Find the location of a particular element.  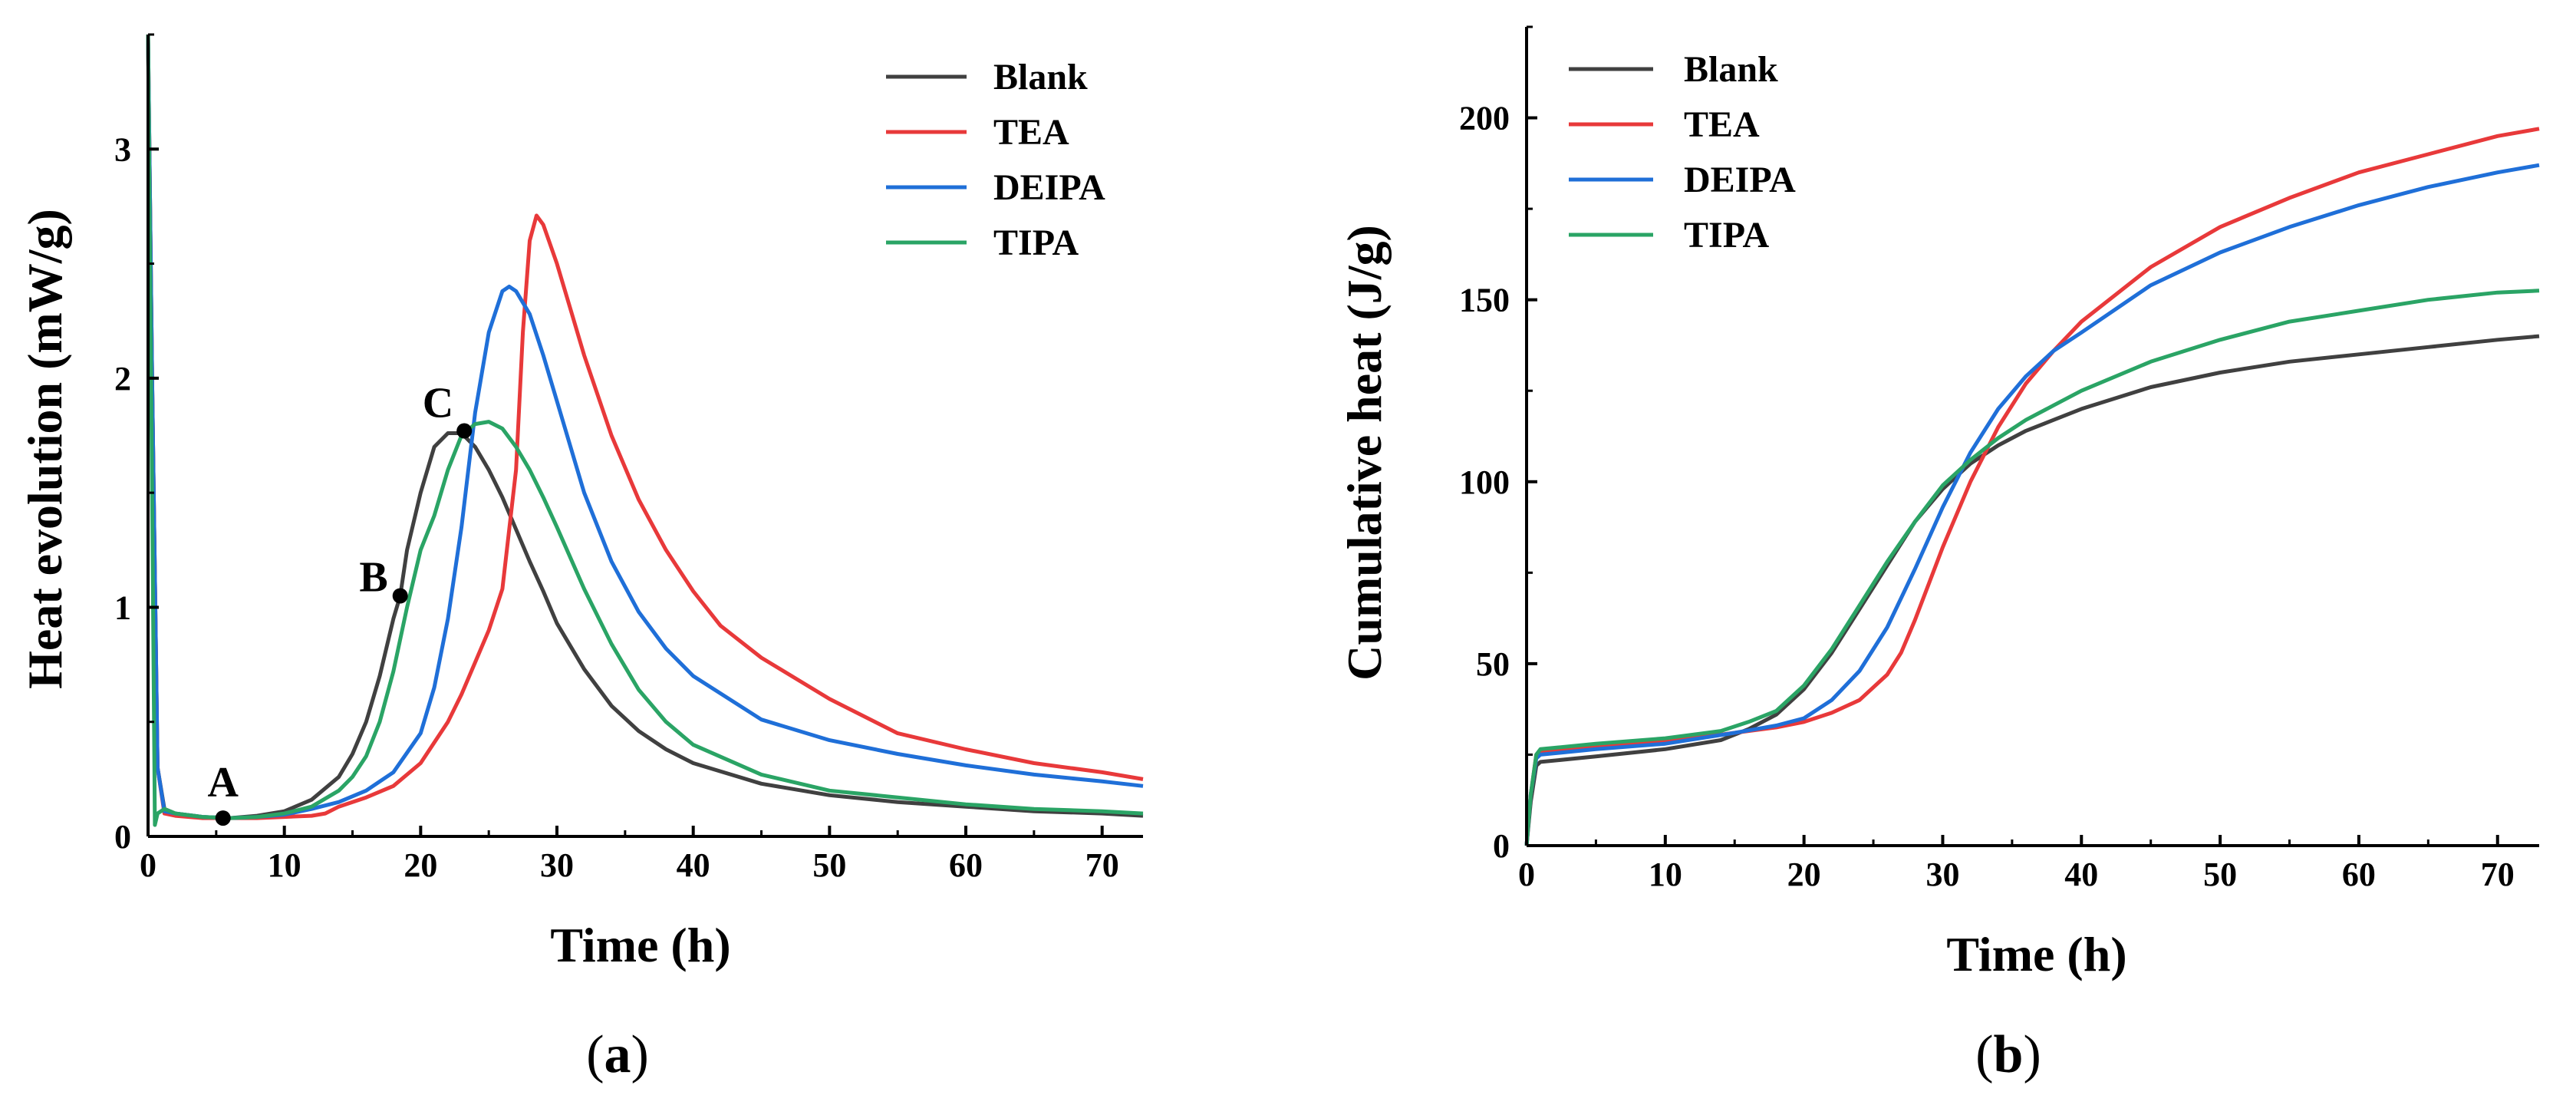

y-tick-label: 2 is located at coordinates (122, 379).